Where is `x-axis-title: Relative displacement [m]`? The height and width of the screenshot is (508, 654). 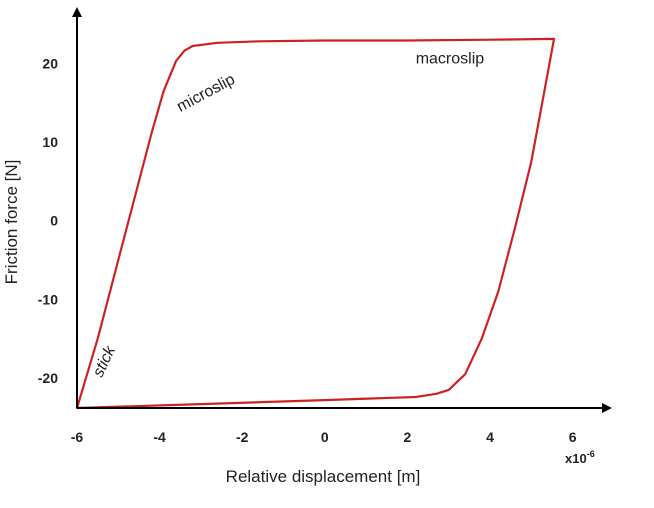
x-axis-title: Relative displacement [m] is located at coordinates (323, 476).